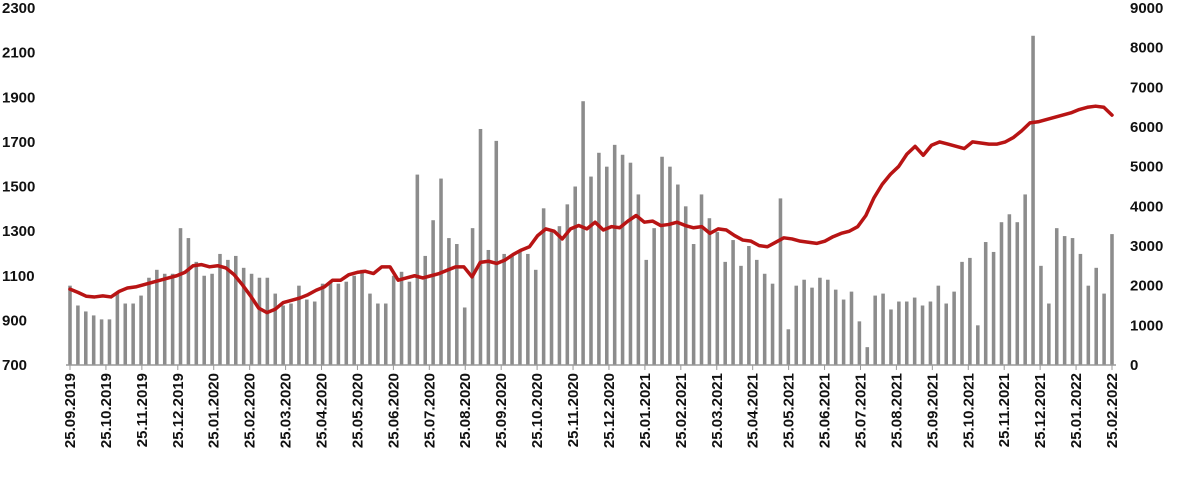 Image resolution: width=1187 pixels, height=486 pixels. What do you see at coordinates (14, 365) in the screenshot?
I see `left-axis-tick-label: 700` at bounding box center [14, 365].